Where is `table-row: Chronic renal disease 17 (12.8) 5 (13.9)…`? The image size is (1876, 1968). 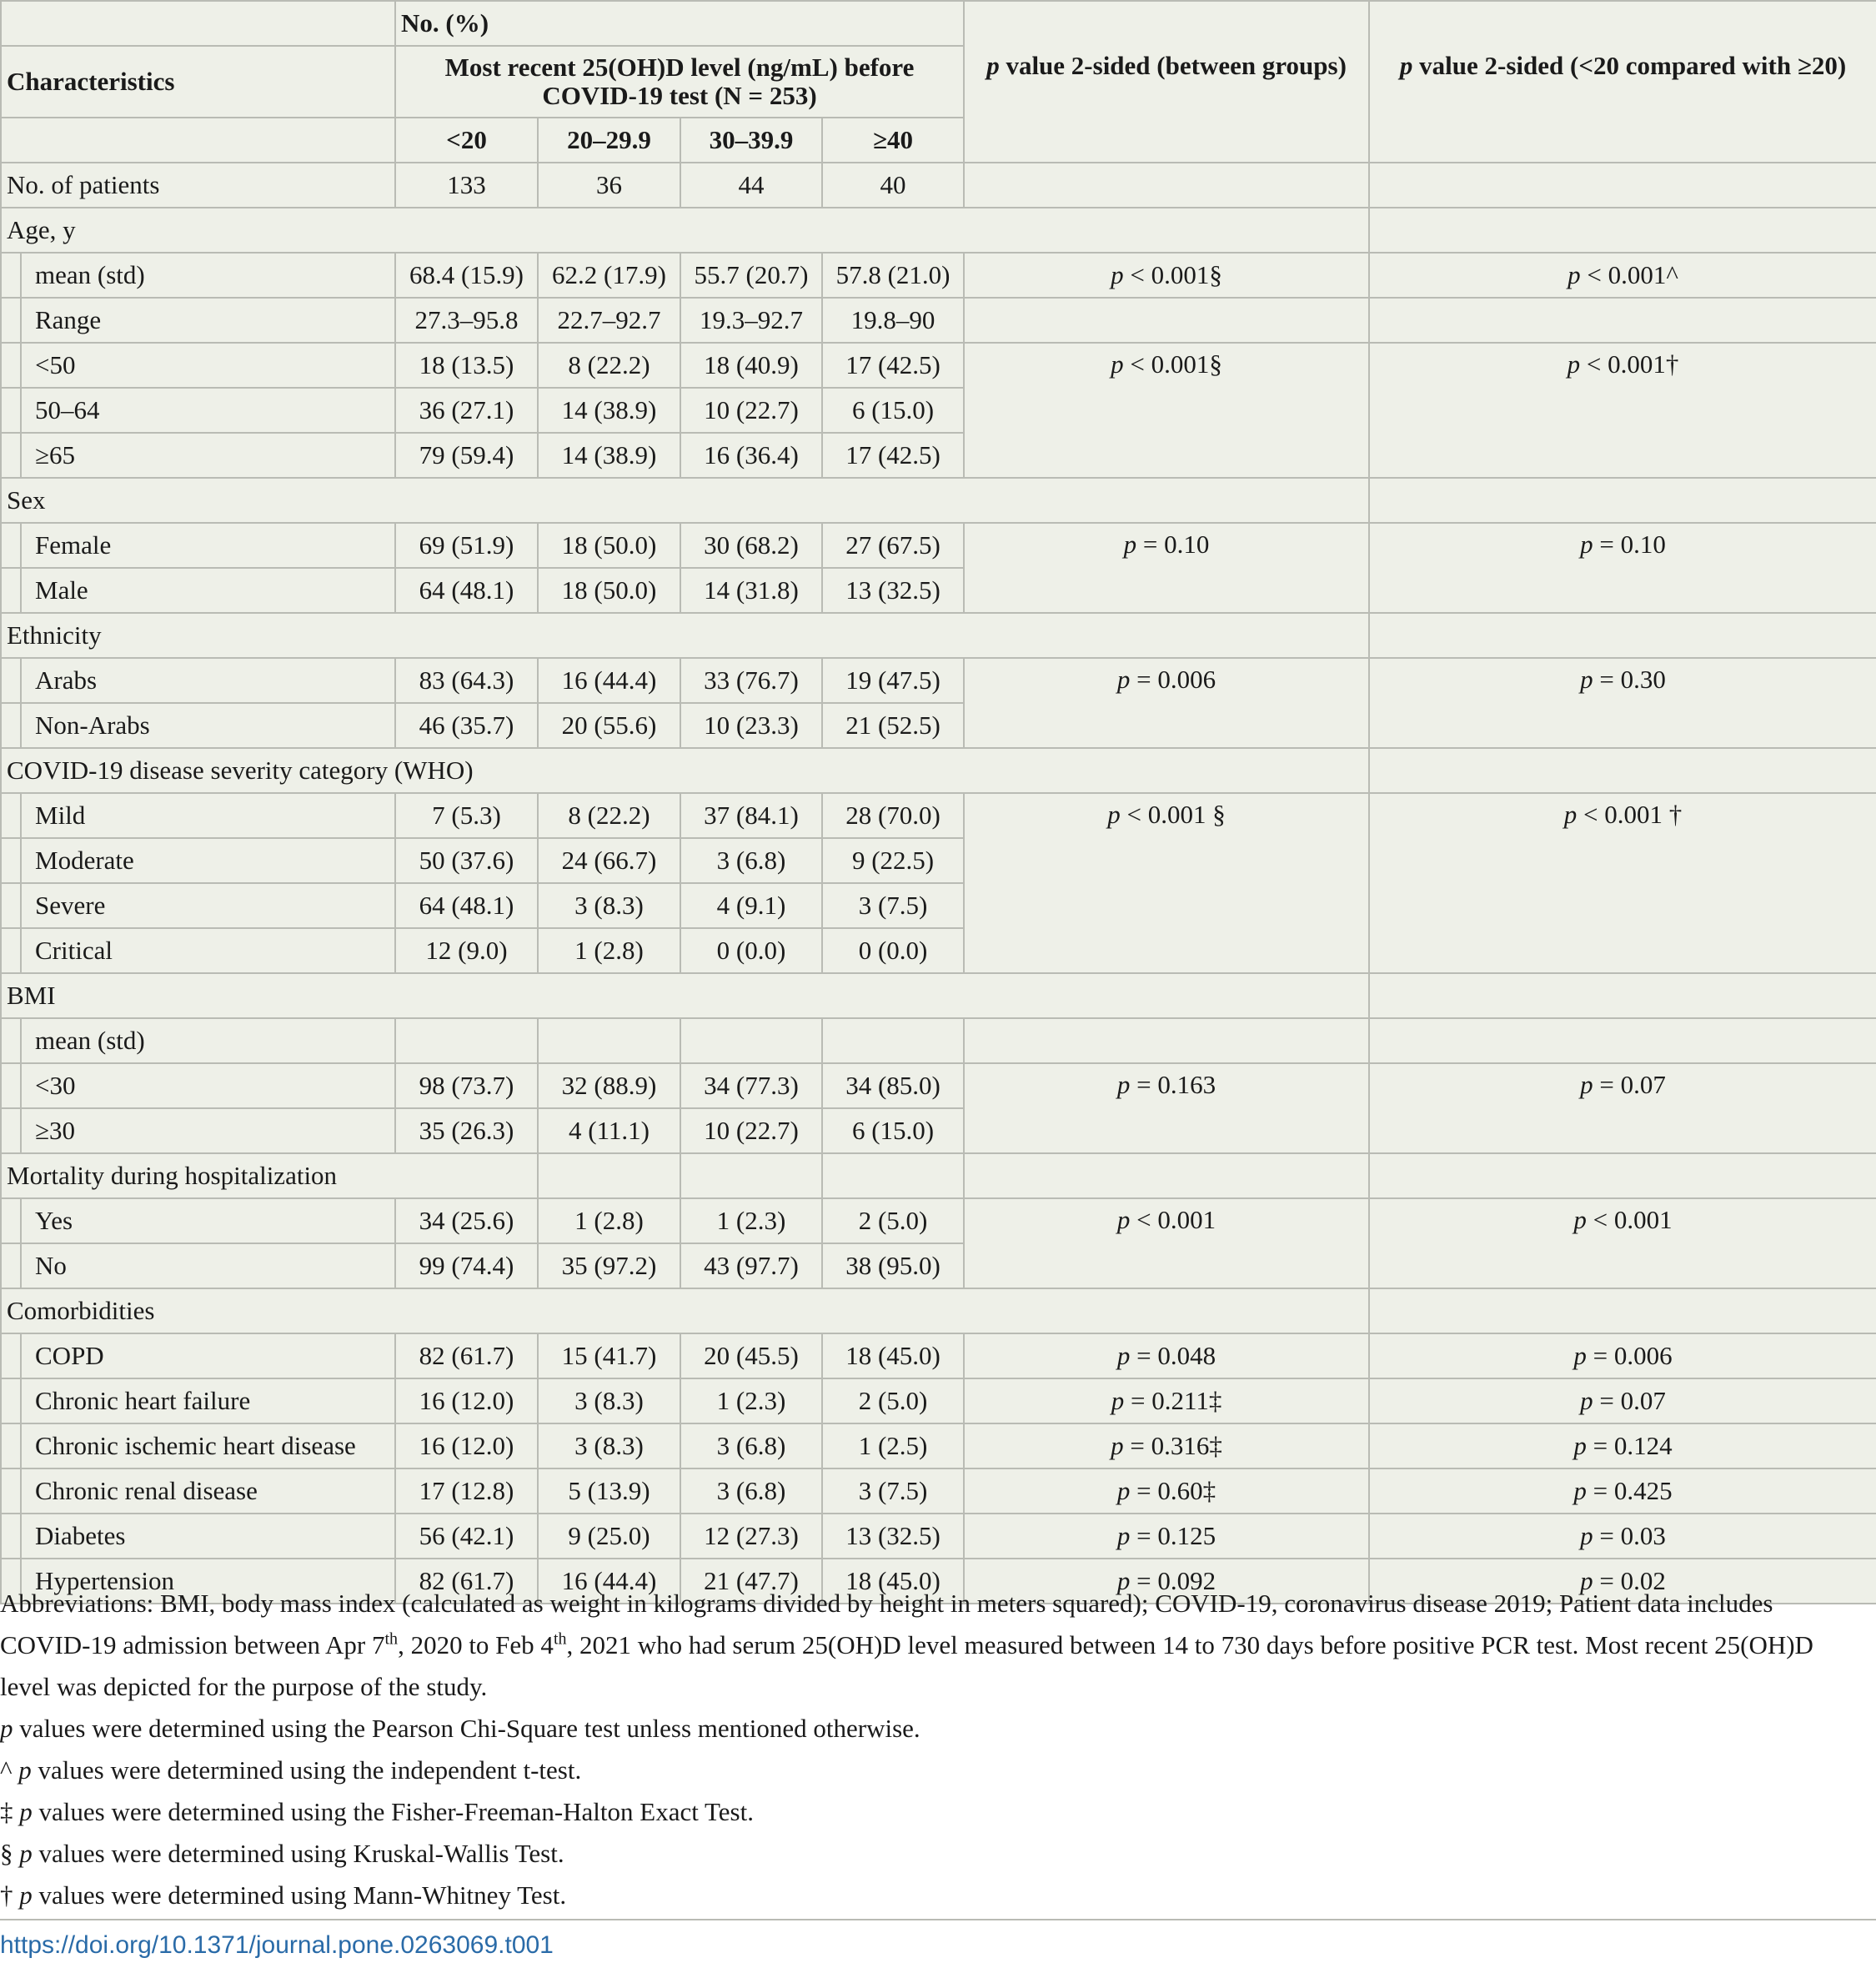 table-row: Chronic renal disease 17 (12.8) 5 (13.9)… is located at coordinates (938, 1491).